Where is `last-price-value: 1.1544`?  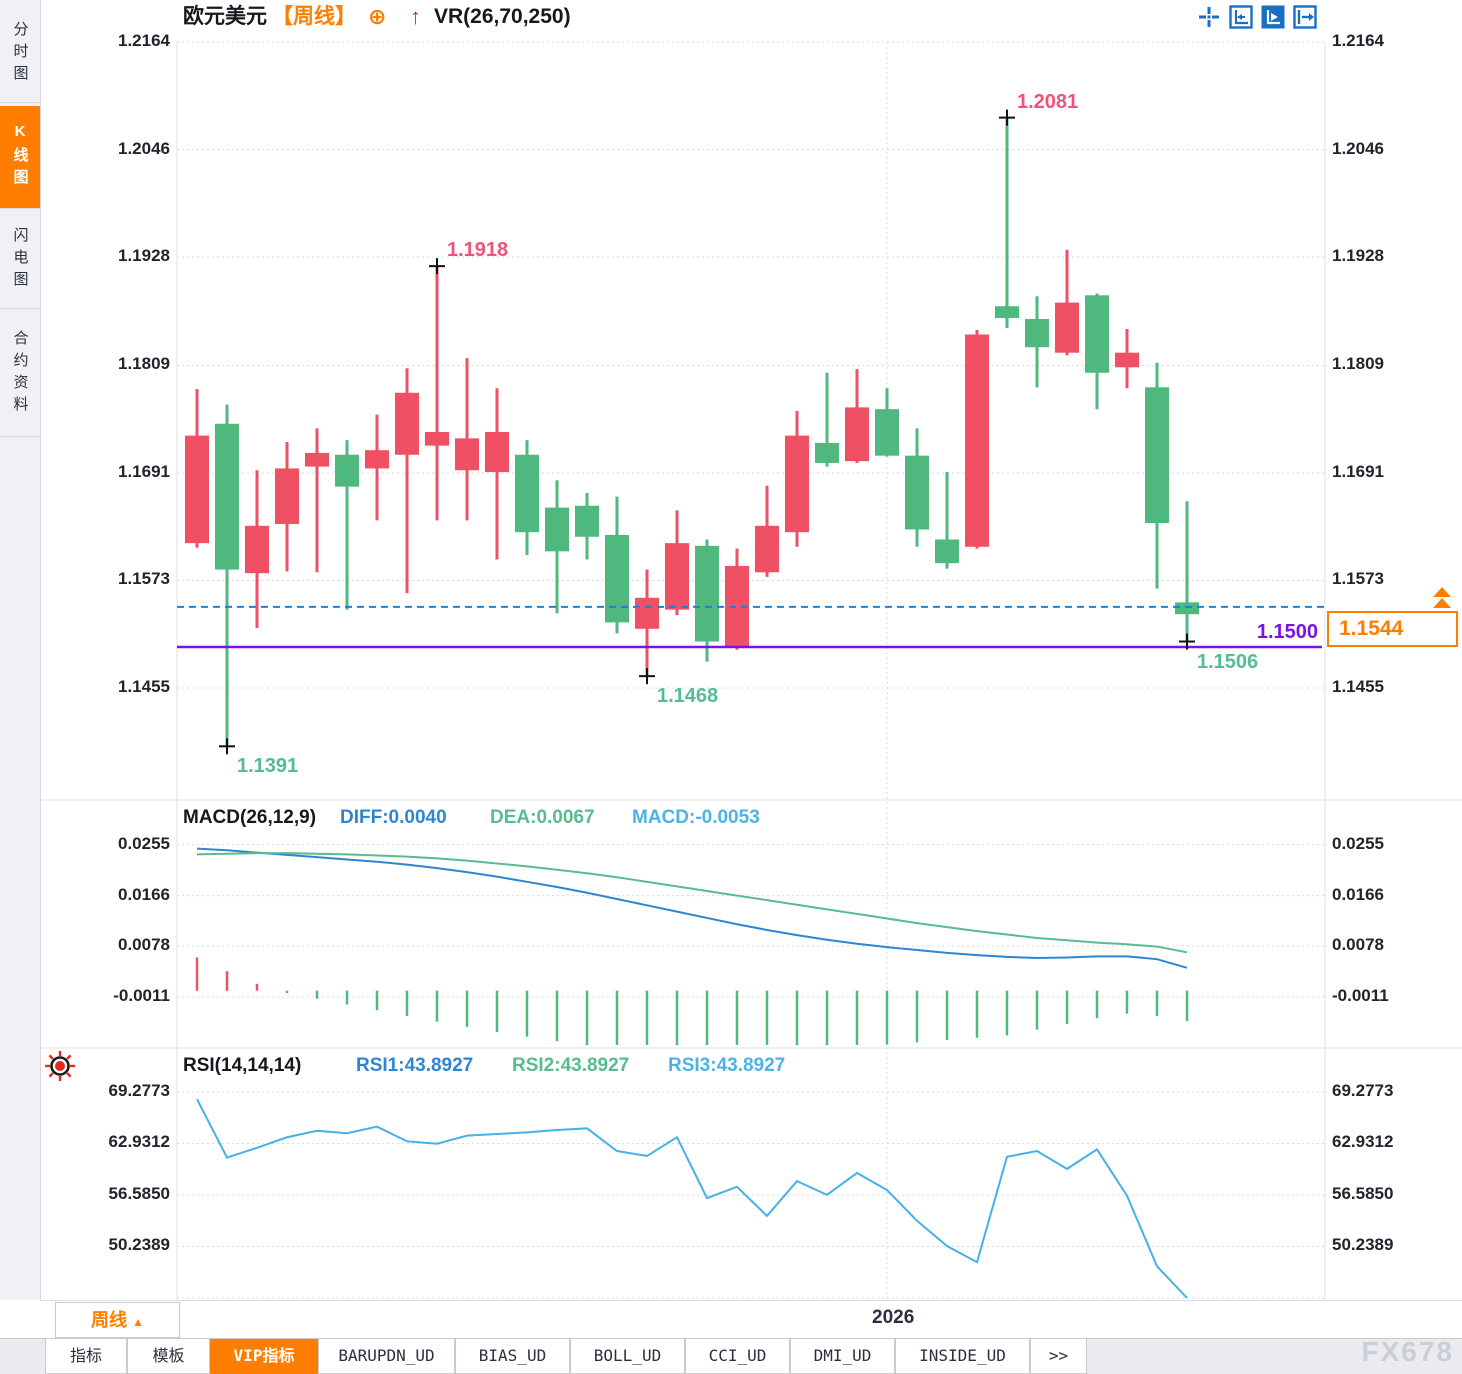 last-price-value: 1.1544 is located at coordinates (1371, 628).